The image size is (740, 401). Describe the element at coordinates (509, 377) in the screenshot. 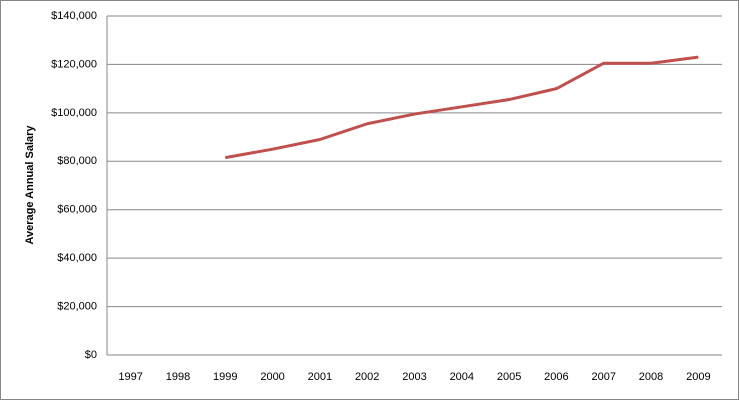

I see `x-tick-label: 2005` at that location.